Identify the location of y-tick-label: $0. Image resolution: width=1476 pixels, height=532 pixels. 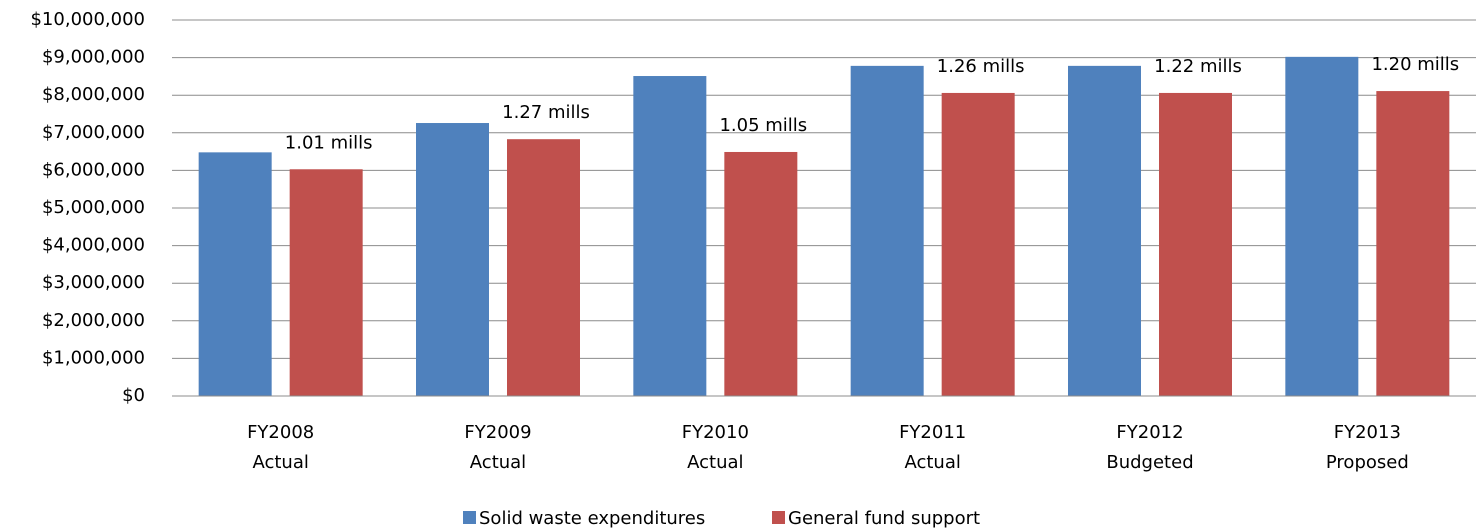
(133, 395).